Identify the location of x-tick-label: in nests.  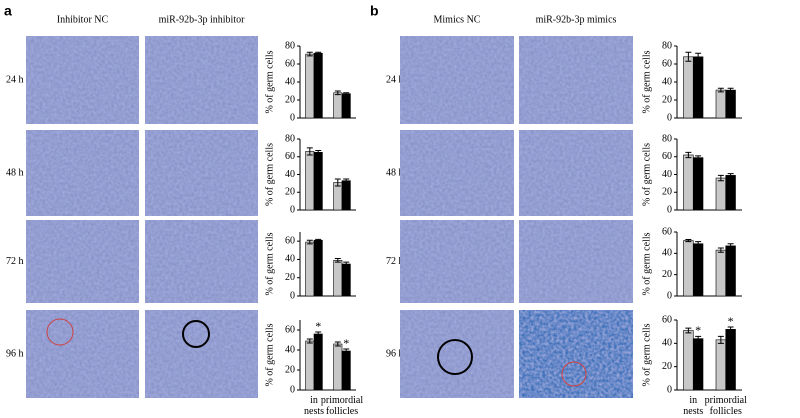
(314, 406).